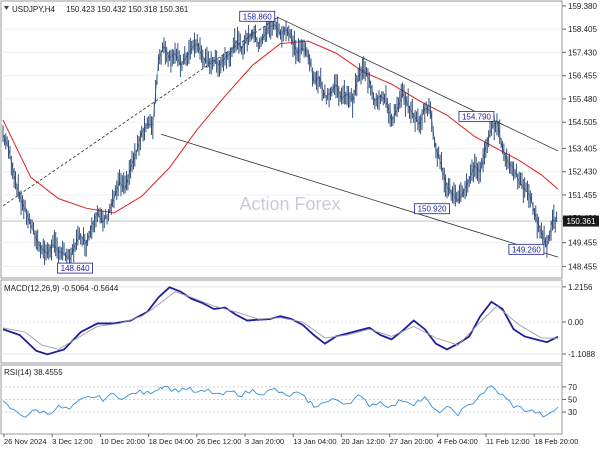 The width and height of the screenshot is (600, 450). I want to click on price-tick-label: 156.455, so click(582, 76).